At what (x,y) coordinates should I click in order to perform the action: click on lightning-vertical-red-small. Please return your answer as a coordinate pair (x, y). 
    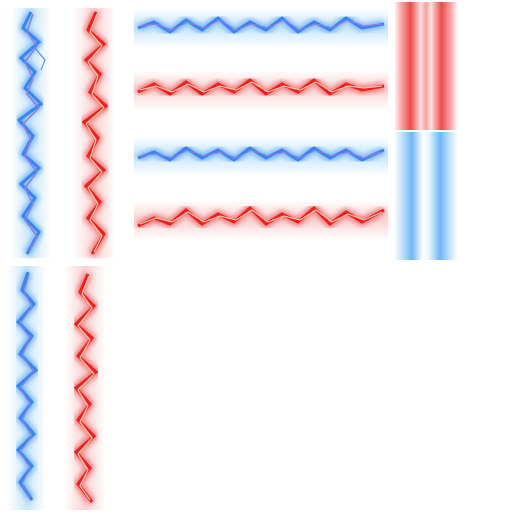
    Looking at the image, I should click on (85, 388).